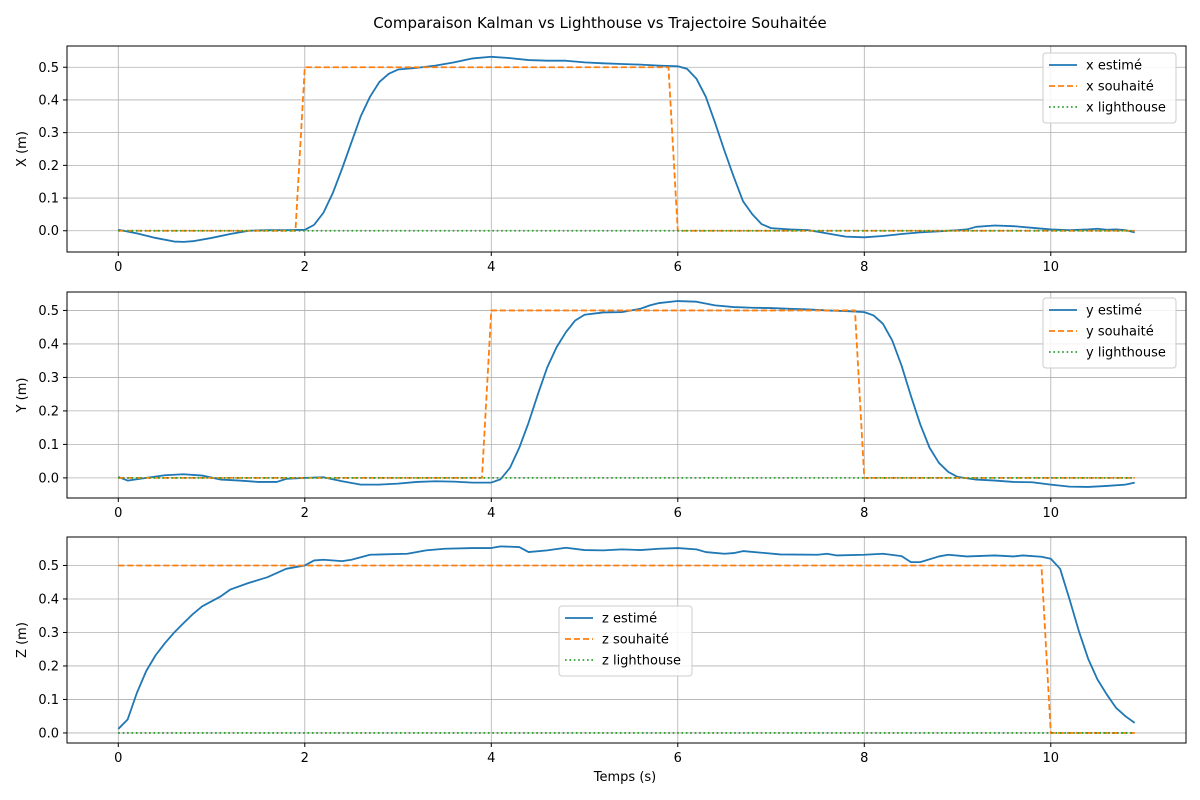  What do you see at coordinates (1126, 353) in the screenshot?
I see `legend-entry: y lighthouse` at bounding box center [1126, 353].